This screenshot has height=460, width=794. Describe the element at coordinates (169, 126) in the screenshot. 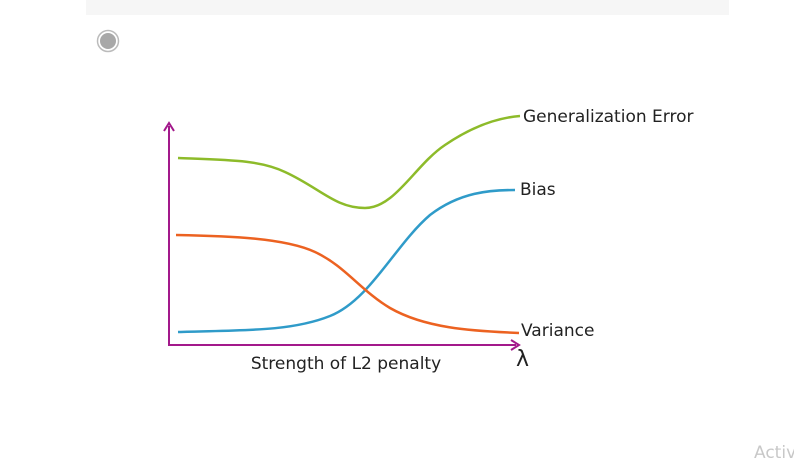

I see `y-axis-arrow` at that location.